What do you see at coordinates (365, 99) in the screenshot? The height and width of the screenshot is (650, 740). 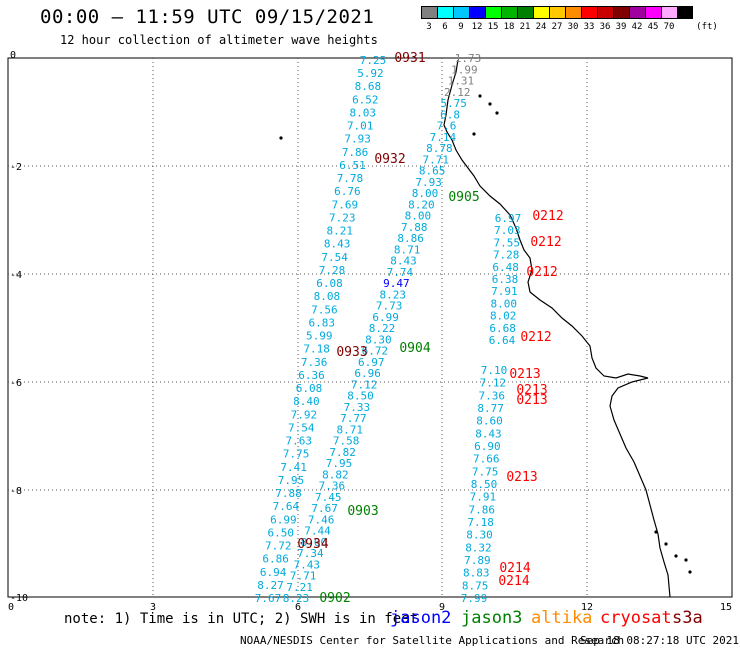 I see `wave-height-value: 6.52` at bounding box center [365, 99].